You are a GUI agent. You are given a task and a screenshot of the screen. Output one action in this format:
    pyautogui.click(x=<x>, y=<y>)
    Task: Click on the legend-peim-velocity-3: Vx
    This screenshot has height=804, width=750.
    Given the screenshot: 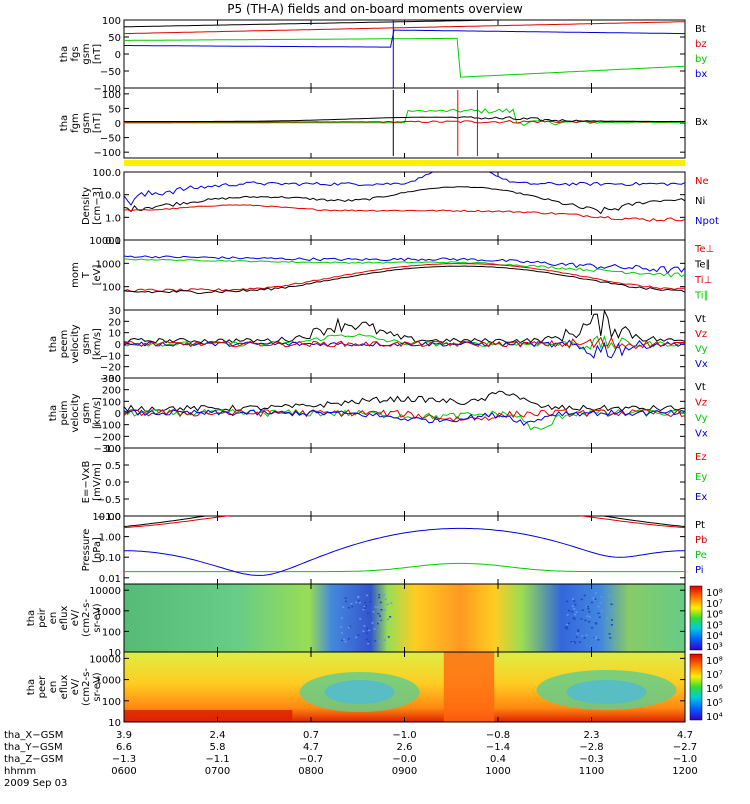 What is the action you would take?
    pyautogui.click(x=701, y=434)
    